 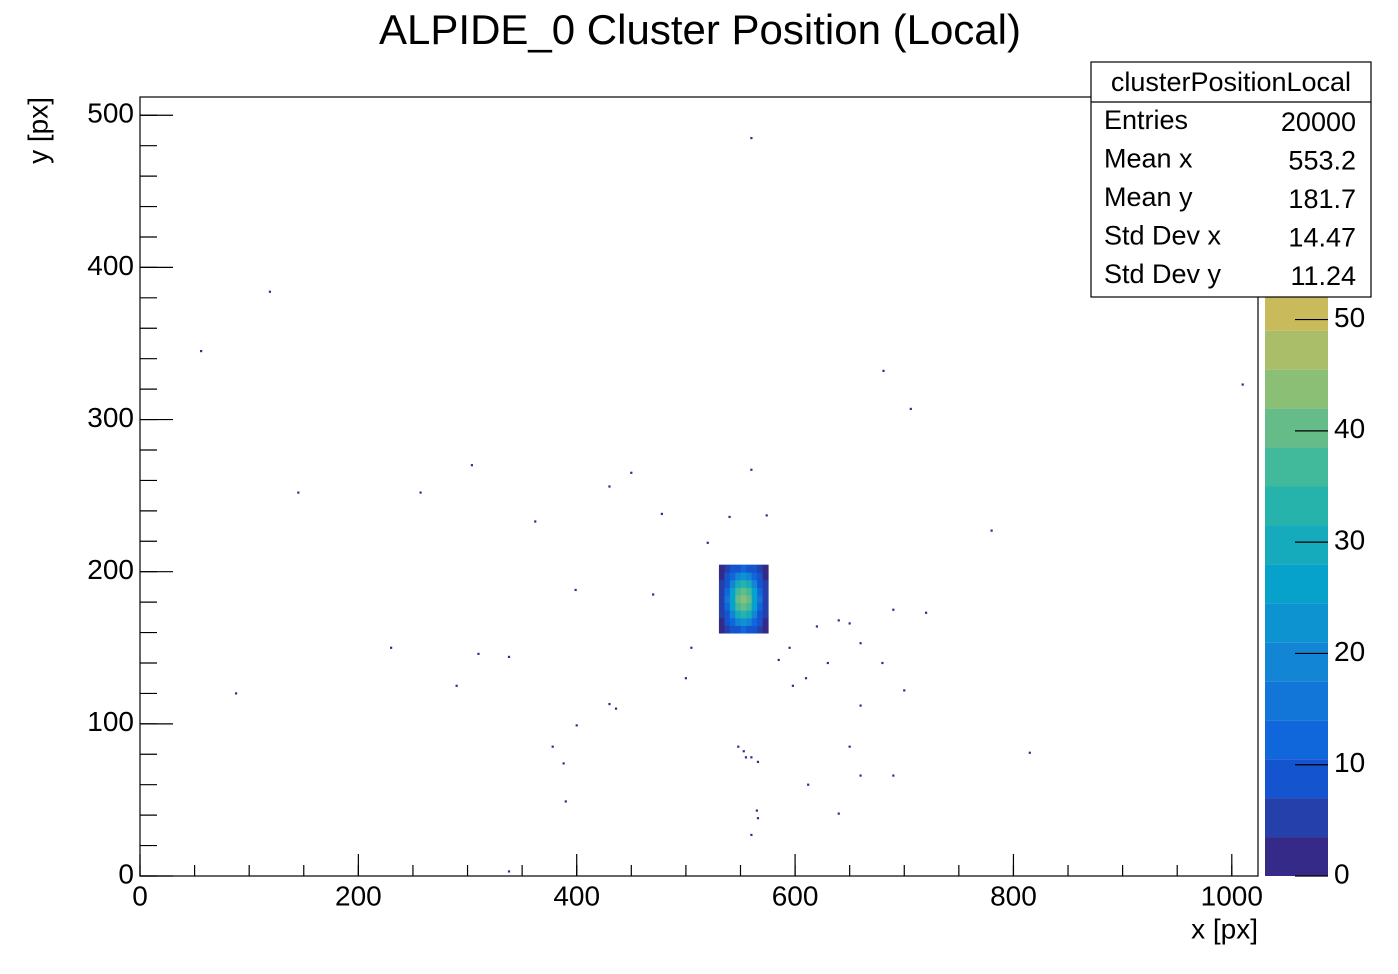 What do you see at coordinates (1013, 895) in the screenshot?
I see `x-tick-label: 800` at bounding box center [1013, 895].